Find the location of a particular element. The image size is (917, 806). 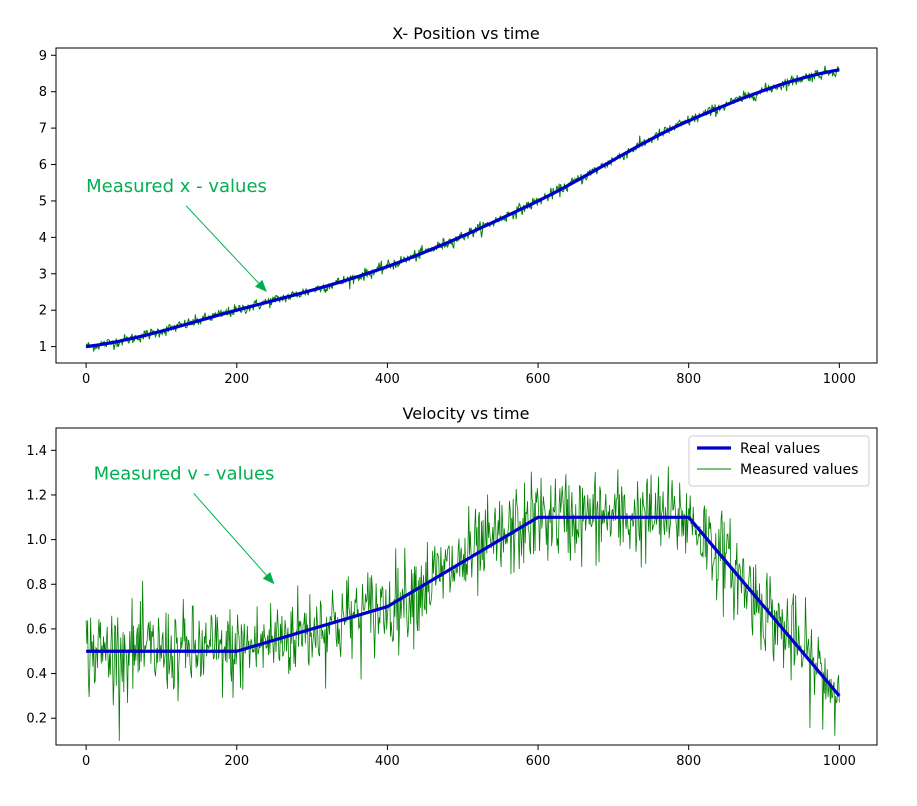

y-tick-label: 9 is located at coordinates (43, 56).